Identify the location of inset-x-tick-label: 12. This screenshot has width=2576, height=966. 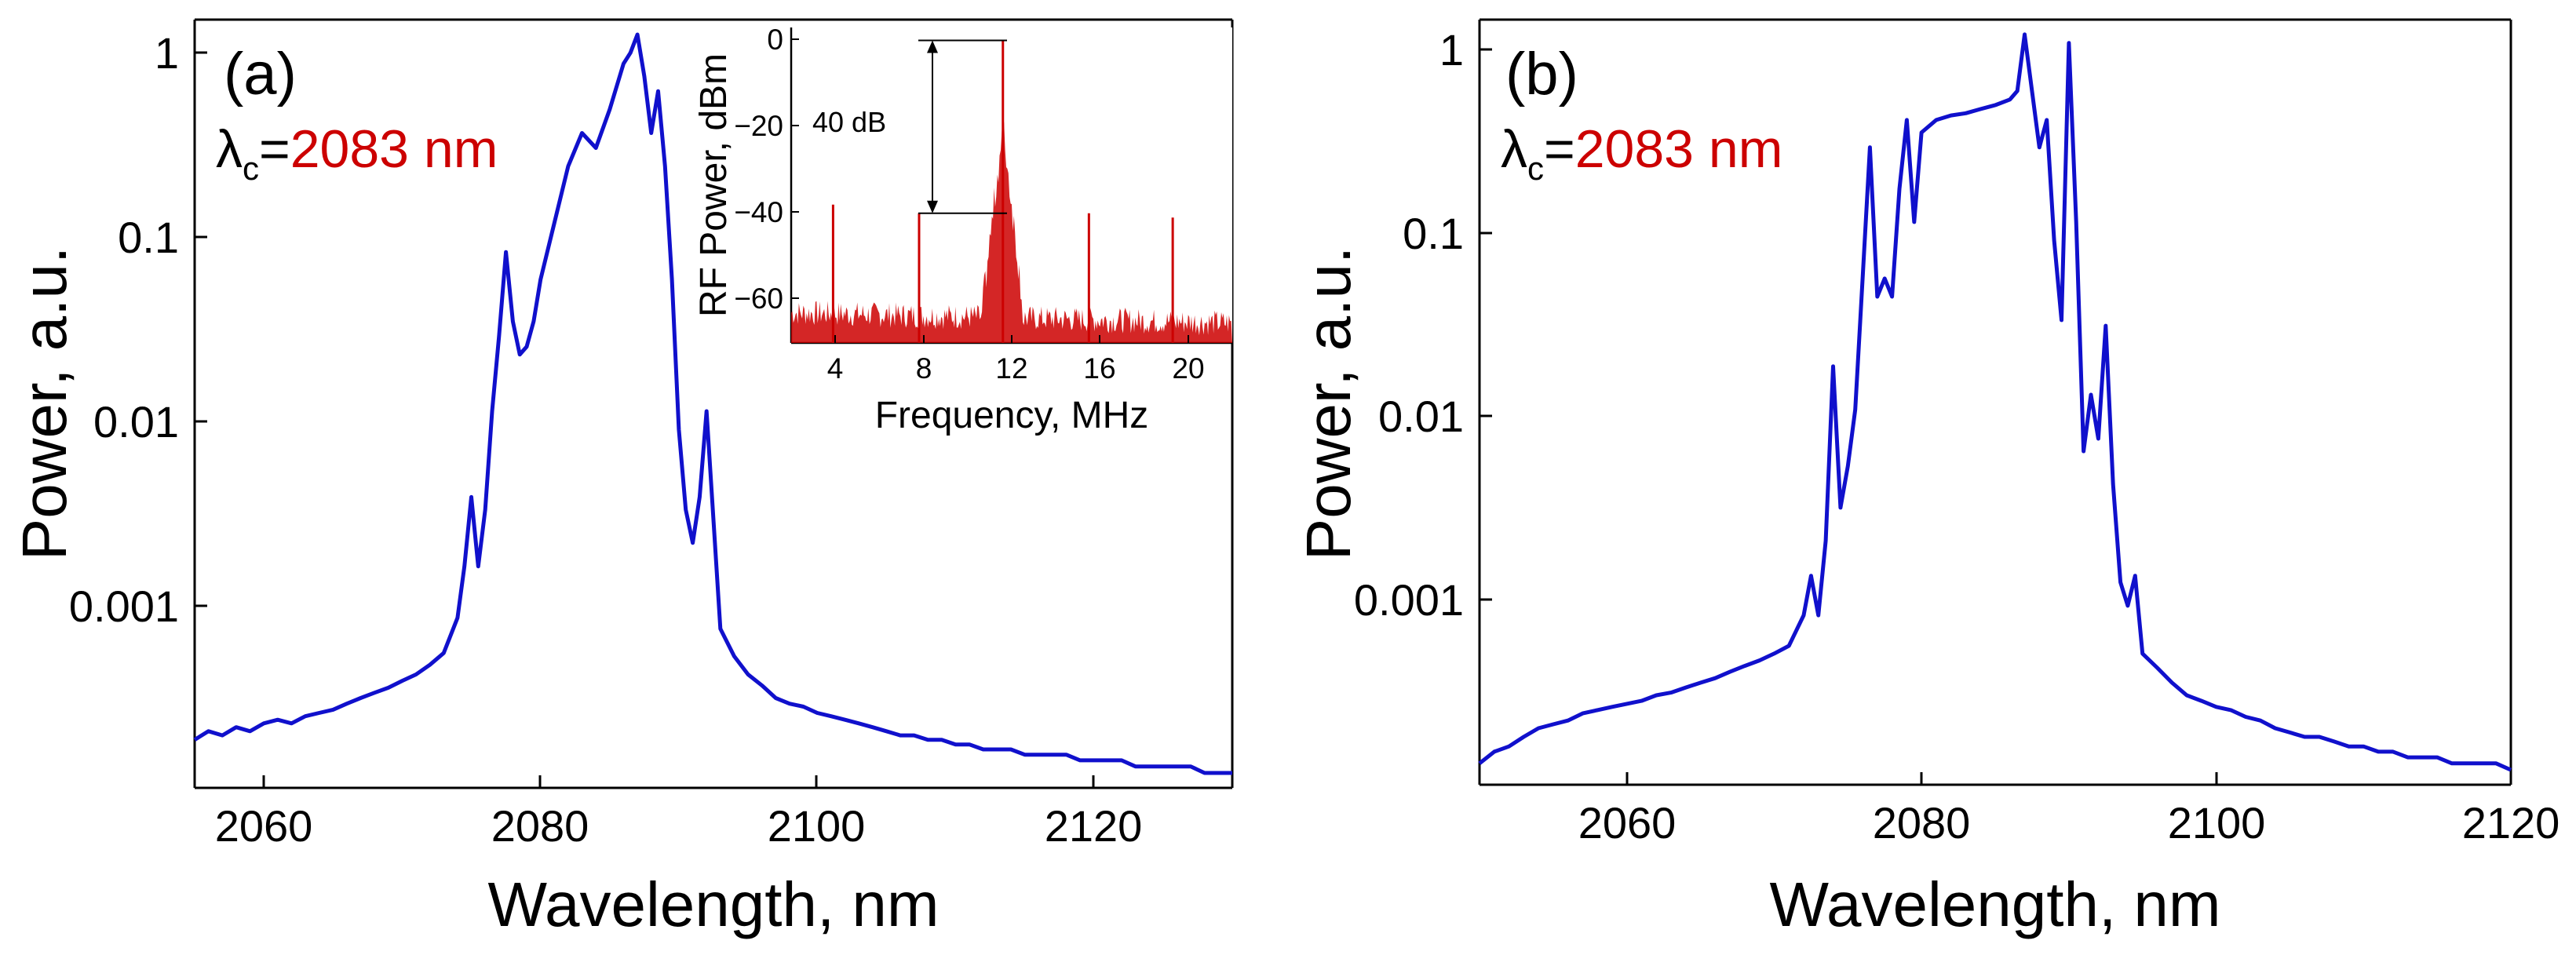
(1011, 368).